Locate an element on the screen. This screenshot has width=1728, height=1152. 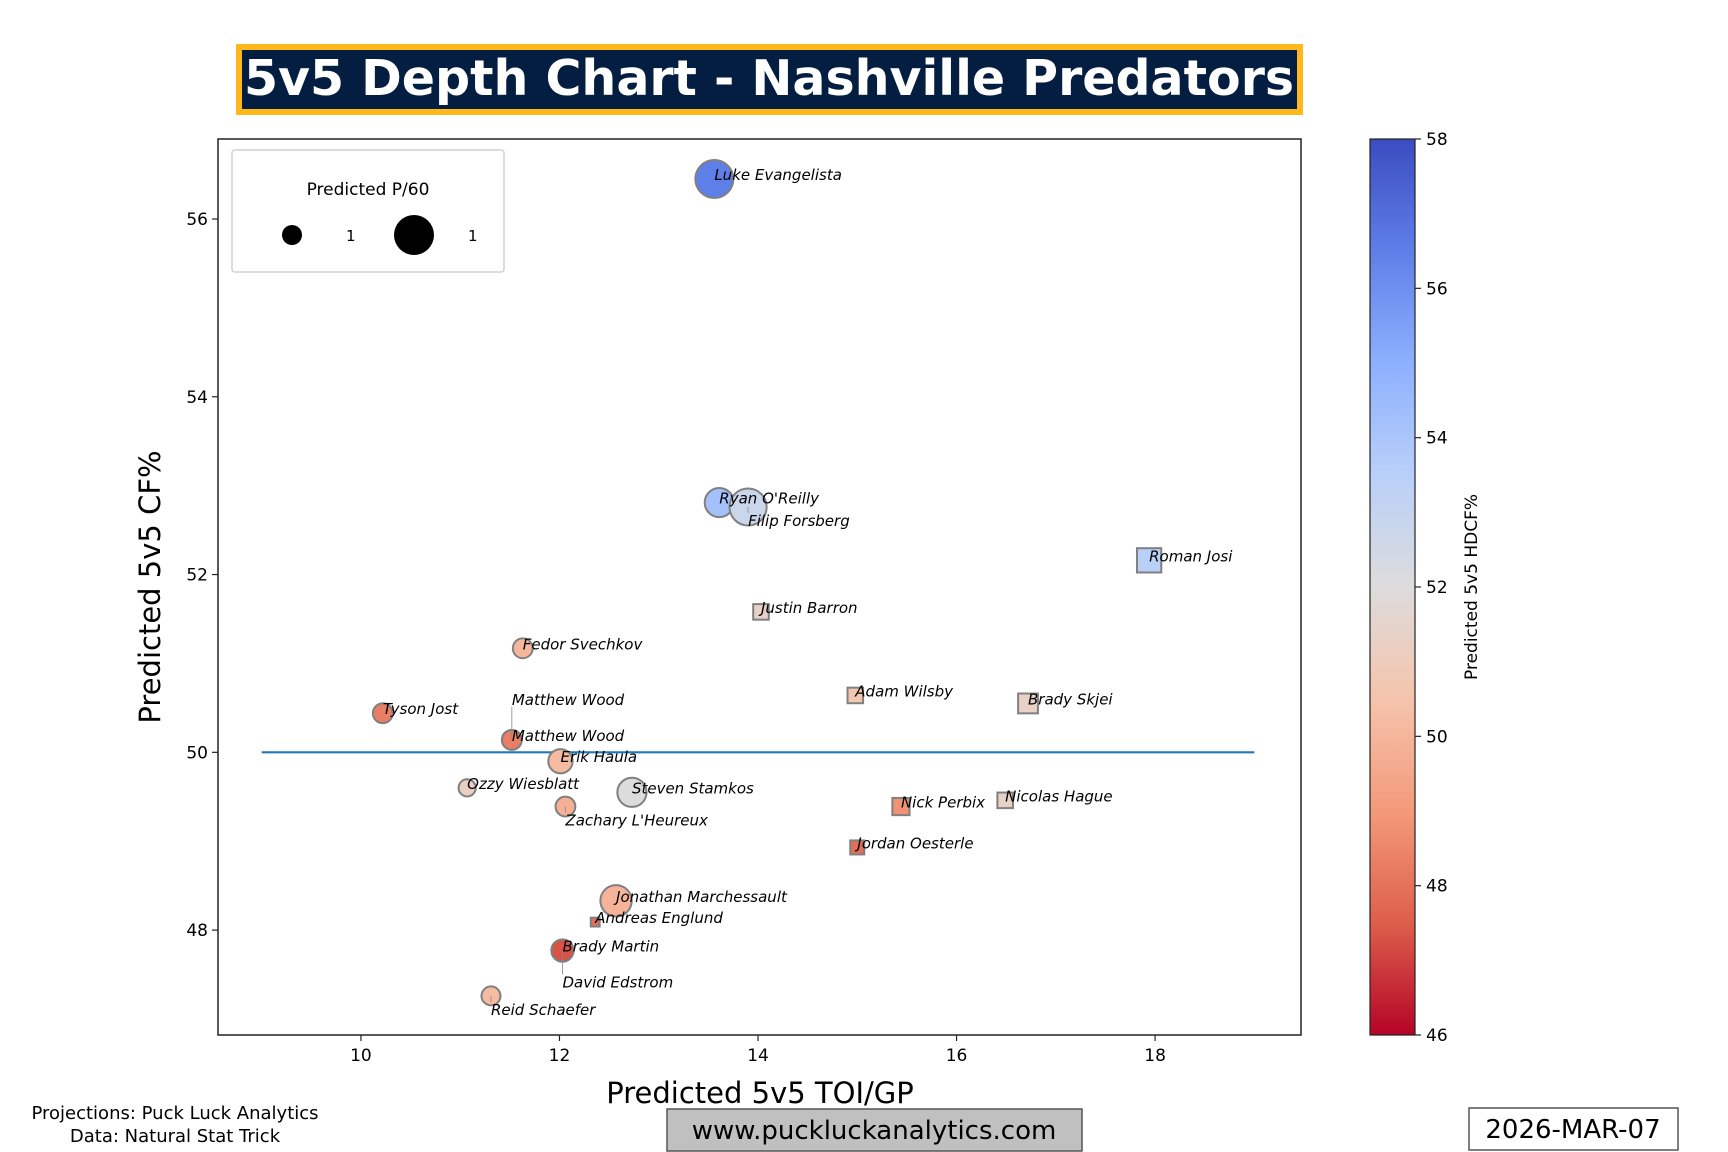
colorbar-ticks: 46 48 50 52 54 56 58 is located at coordinates (1431, 588).